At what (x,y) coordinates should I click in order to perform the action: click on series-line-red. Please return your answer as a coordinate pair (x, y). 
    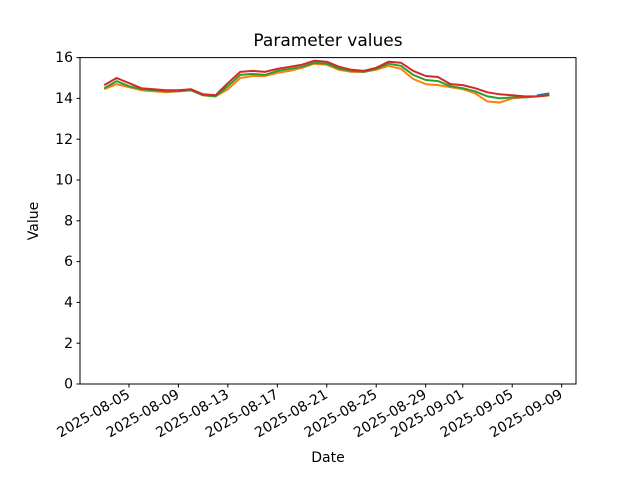
    Looking at the image, I should click on (326, 78).